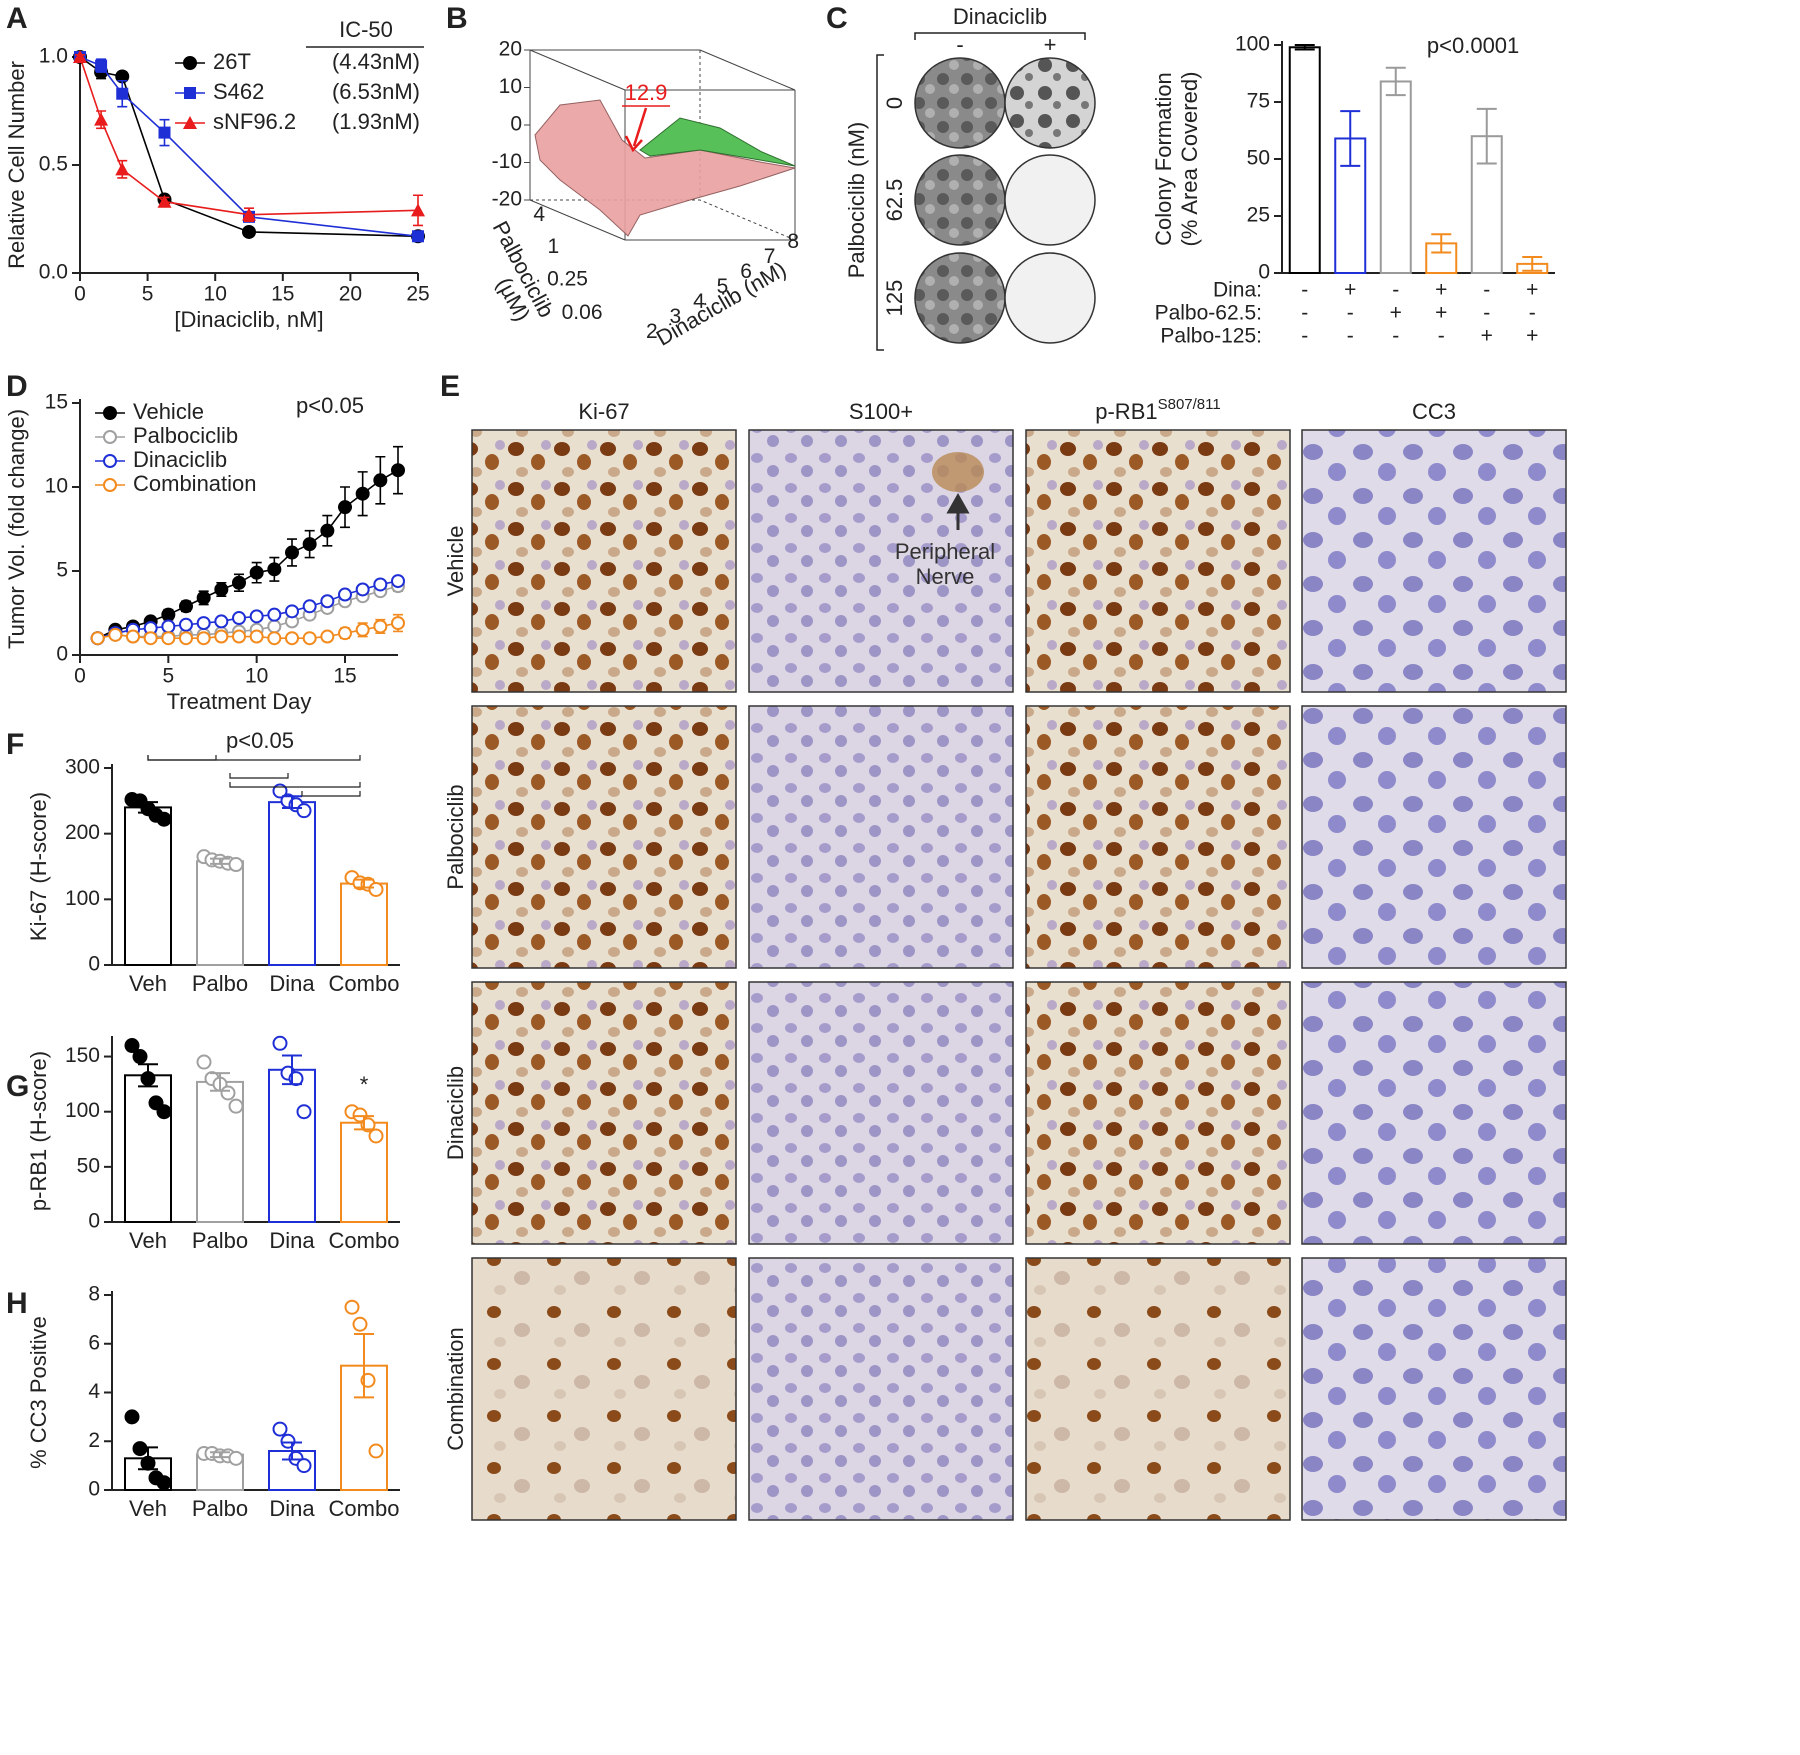  What do you see at coordinates (80, 294) in the screenshot?
I see `x-tick-label: 0` at bounding box center [80, 294].